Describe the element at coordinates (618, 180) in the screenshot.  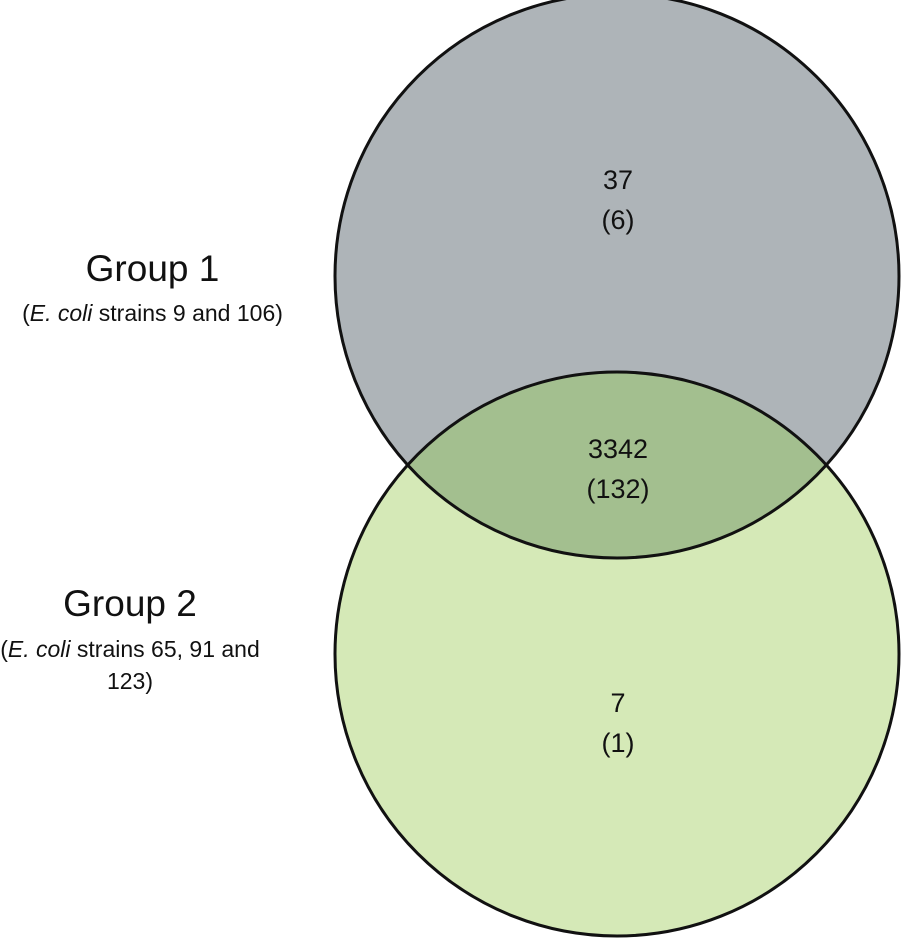
I see `group1-only-value: 37` at that location.